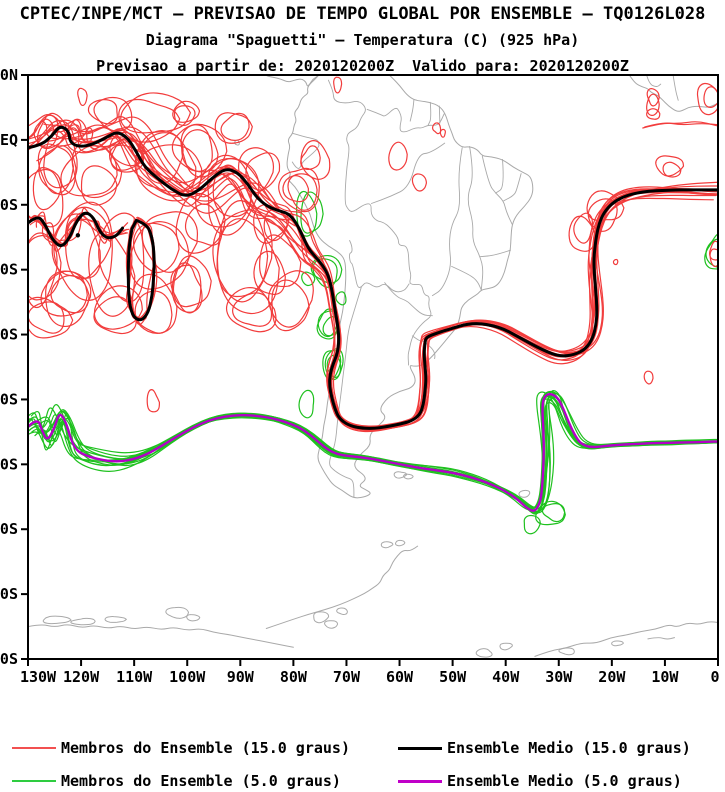  Describe the element at coordinates (420, 781) in the screenshot. I see `mean-5c-line-swatch` at that location.